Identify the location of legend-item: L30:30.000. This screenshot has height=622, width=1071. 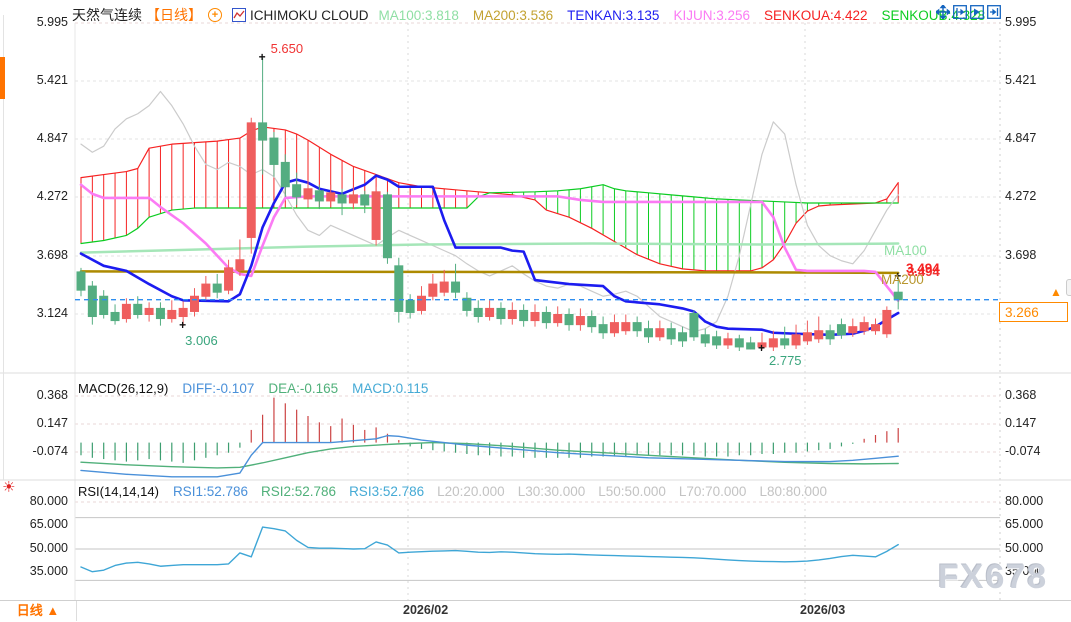
(551, 491).